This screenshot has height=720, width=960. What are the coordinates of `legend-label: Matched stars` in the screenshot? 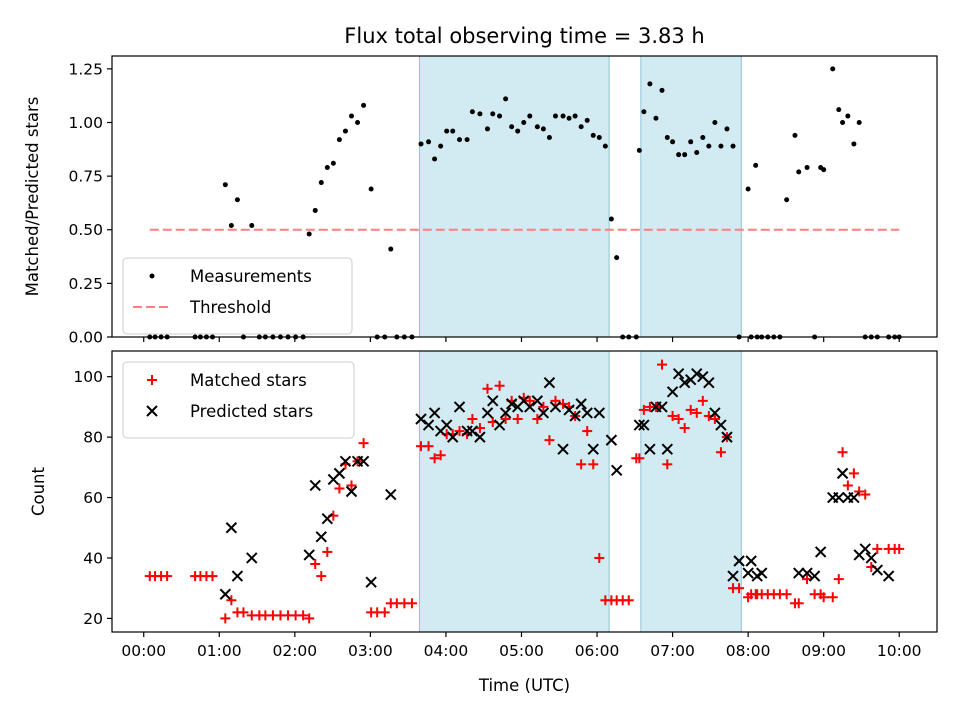 It's located at (248, 380).